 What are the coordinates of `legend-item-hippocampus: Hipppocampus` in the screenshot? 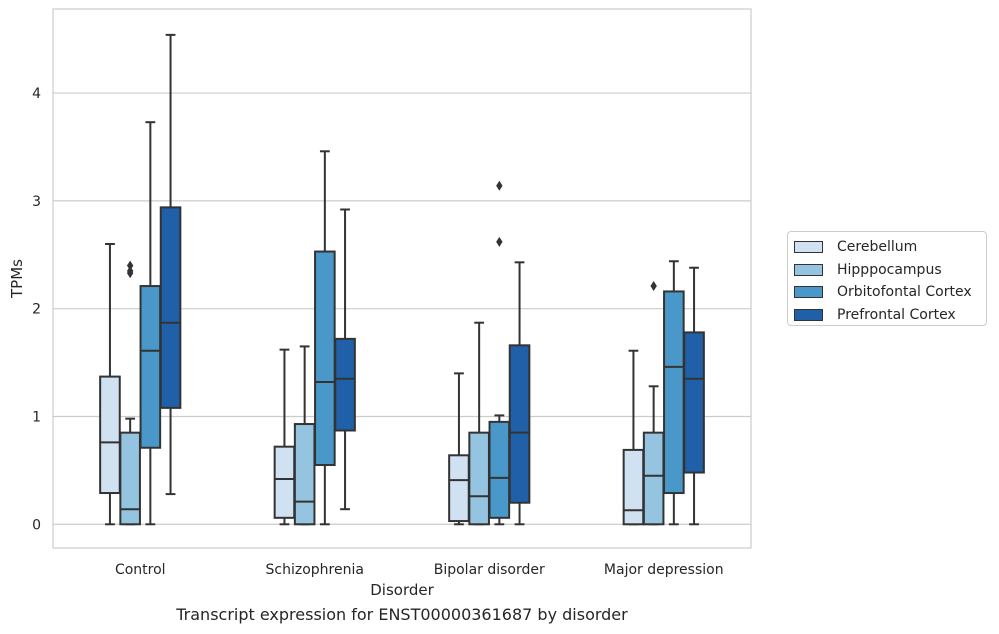 It's located at (887, 270).